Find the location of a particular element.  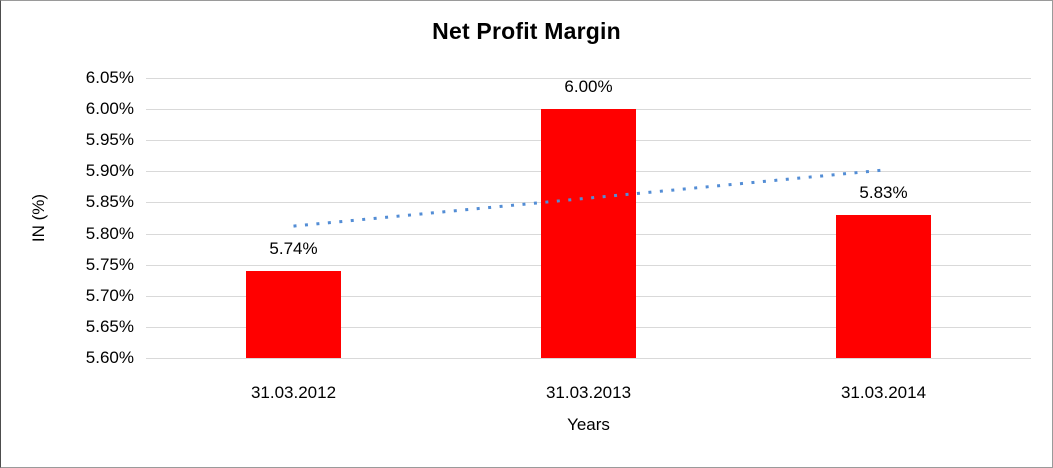

x-tick-label: 31.03.2013 is located at coordinates (588, 392).